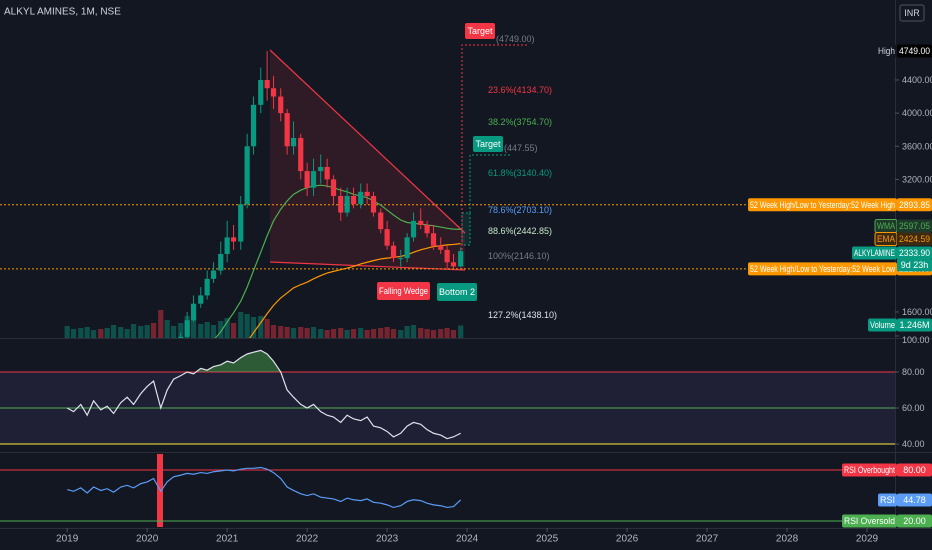  What do you see at coordinates (867, 539) in the screenshot?
I see `x-tick-label: 2029` at bounding box center [867, 539].